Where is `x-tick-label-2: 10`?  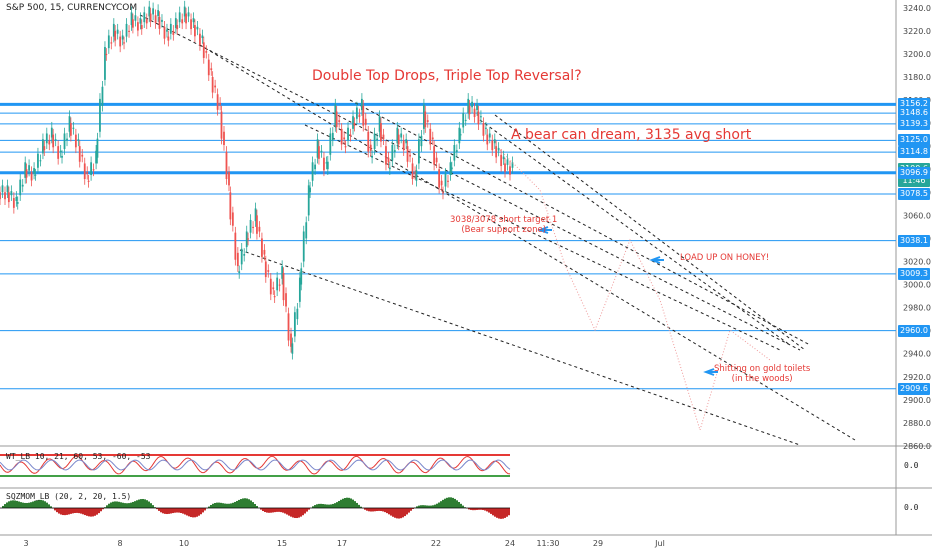 x-tick-label-2: 10 is located at coordinates (184, 543).